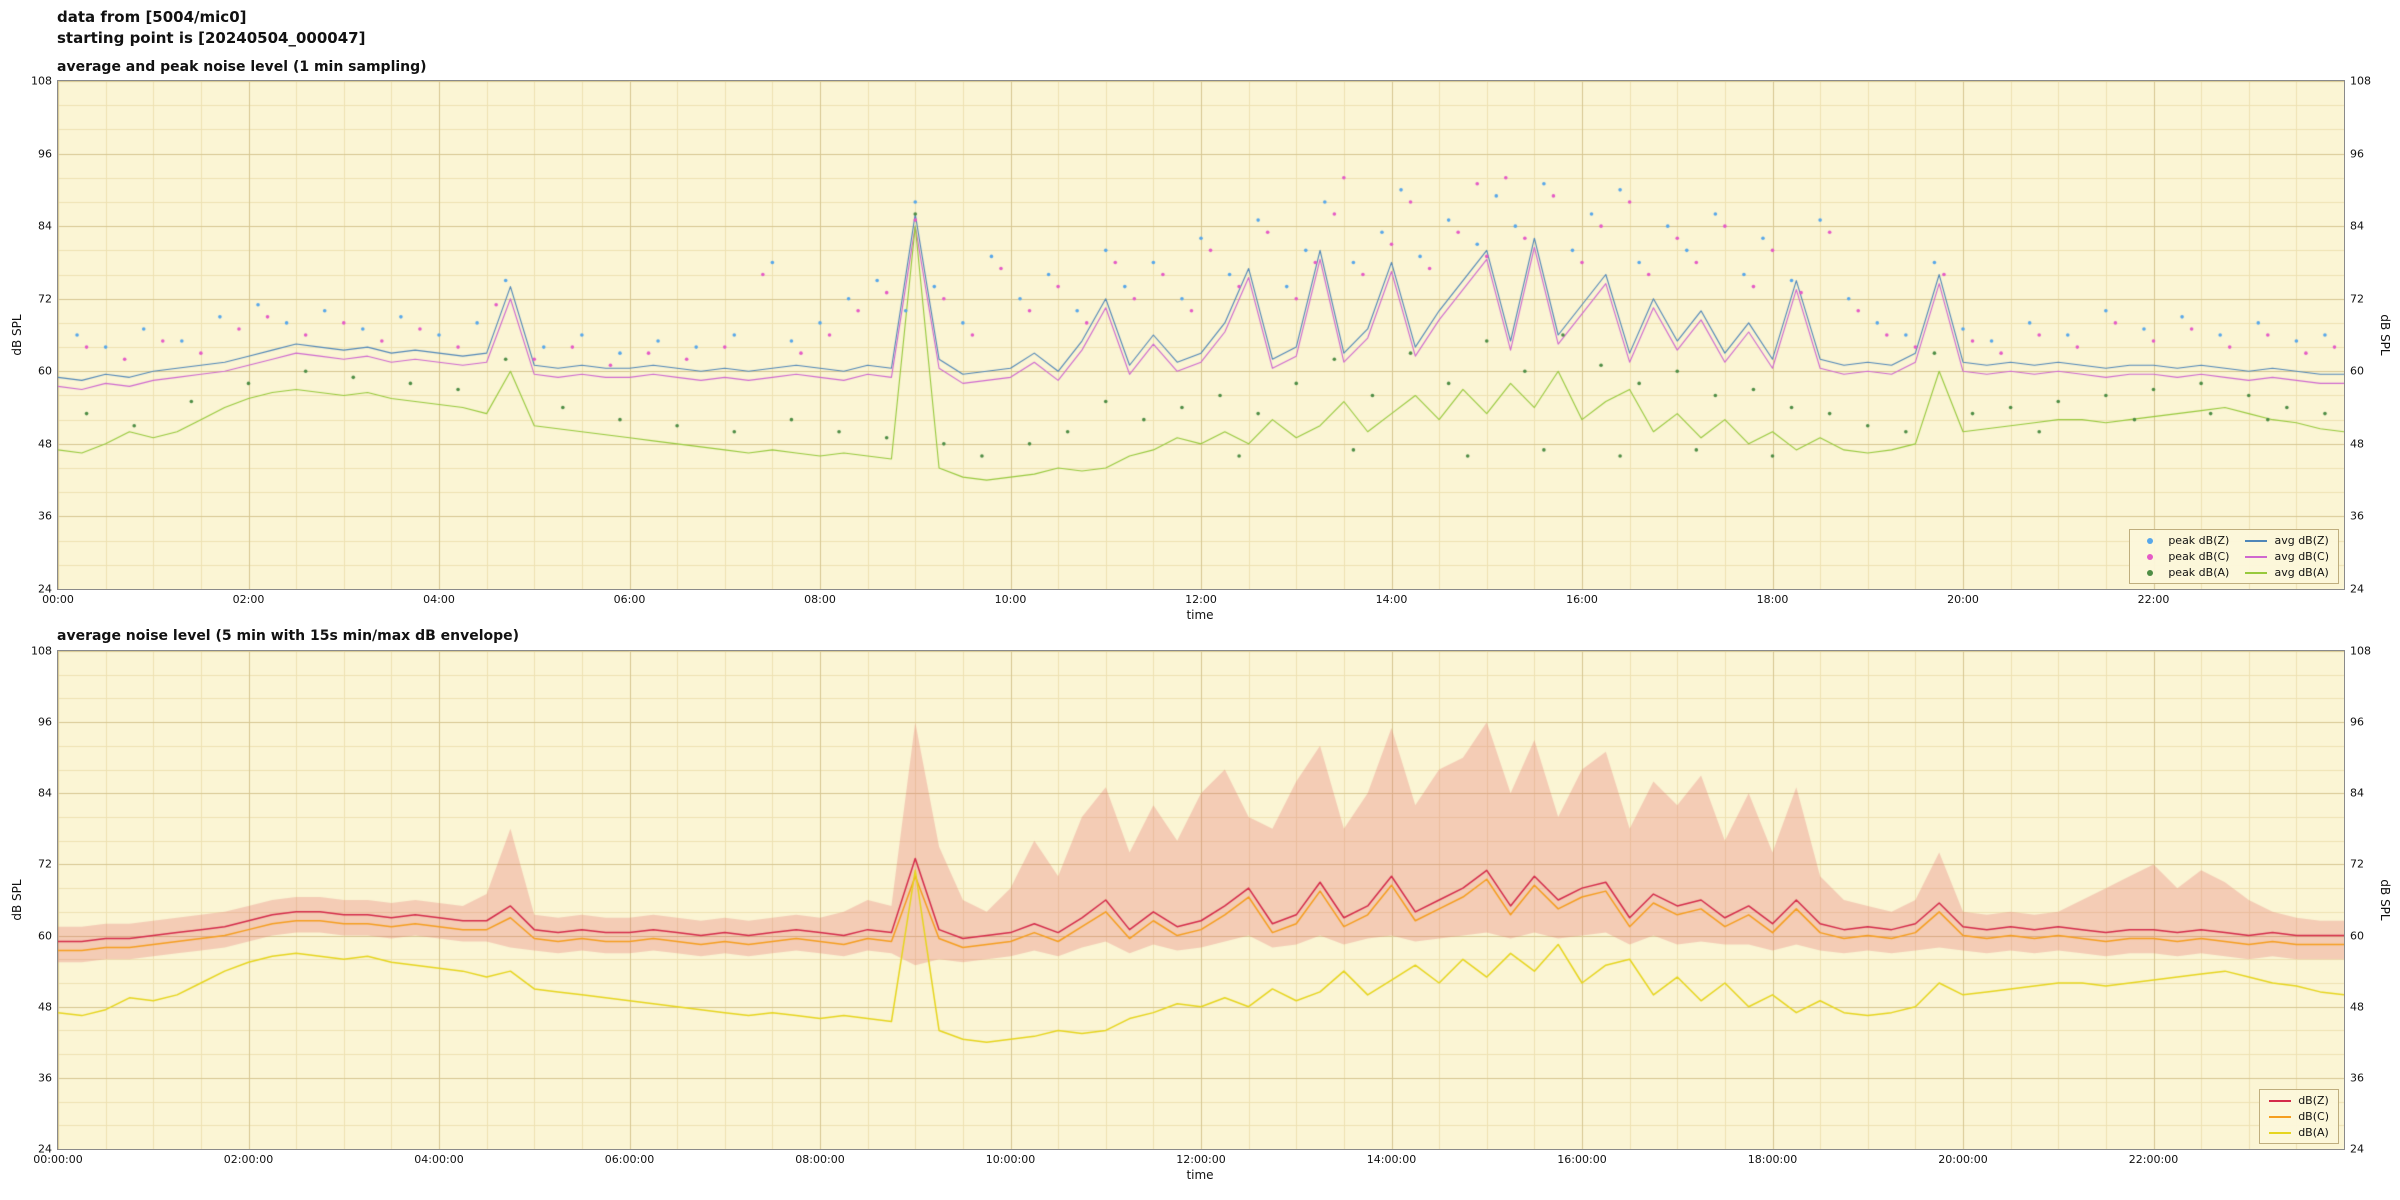  What do you see at coordinates (1582, 1159) in the screenshot?
I see `x-tick-label: 16:00:00` at bounding box center [1582, 1159].